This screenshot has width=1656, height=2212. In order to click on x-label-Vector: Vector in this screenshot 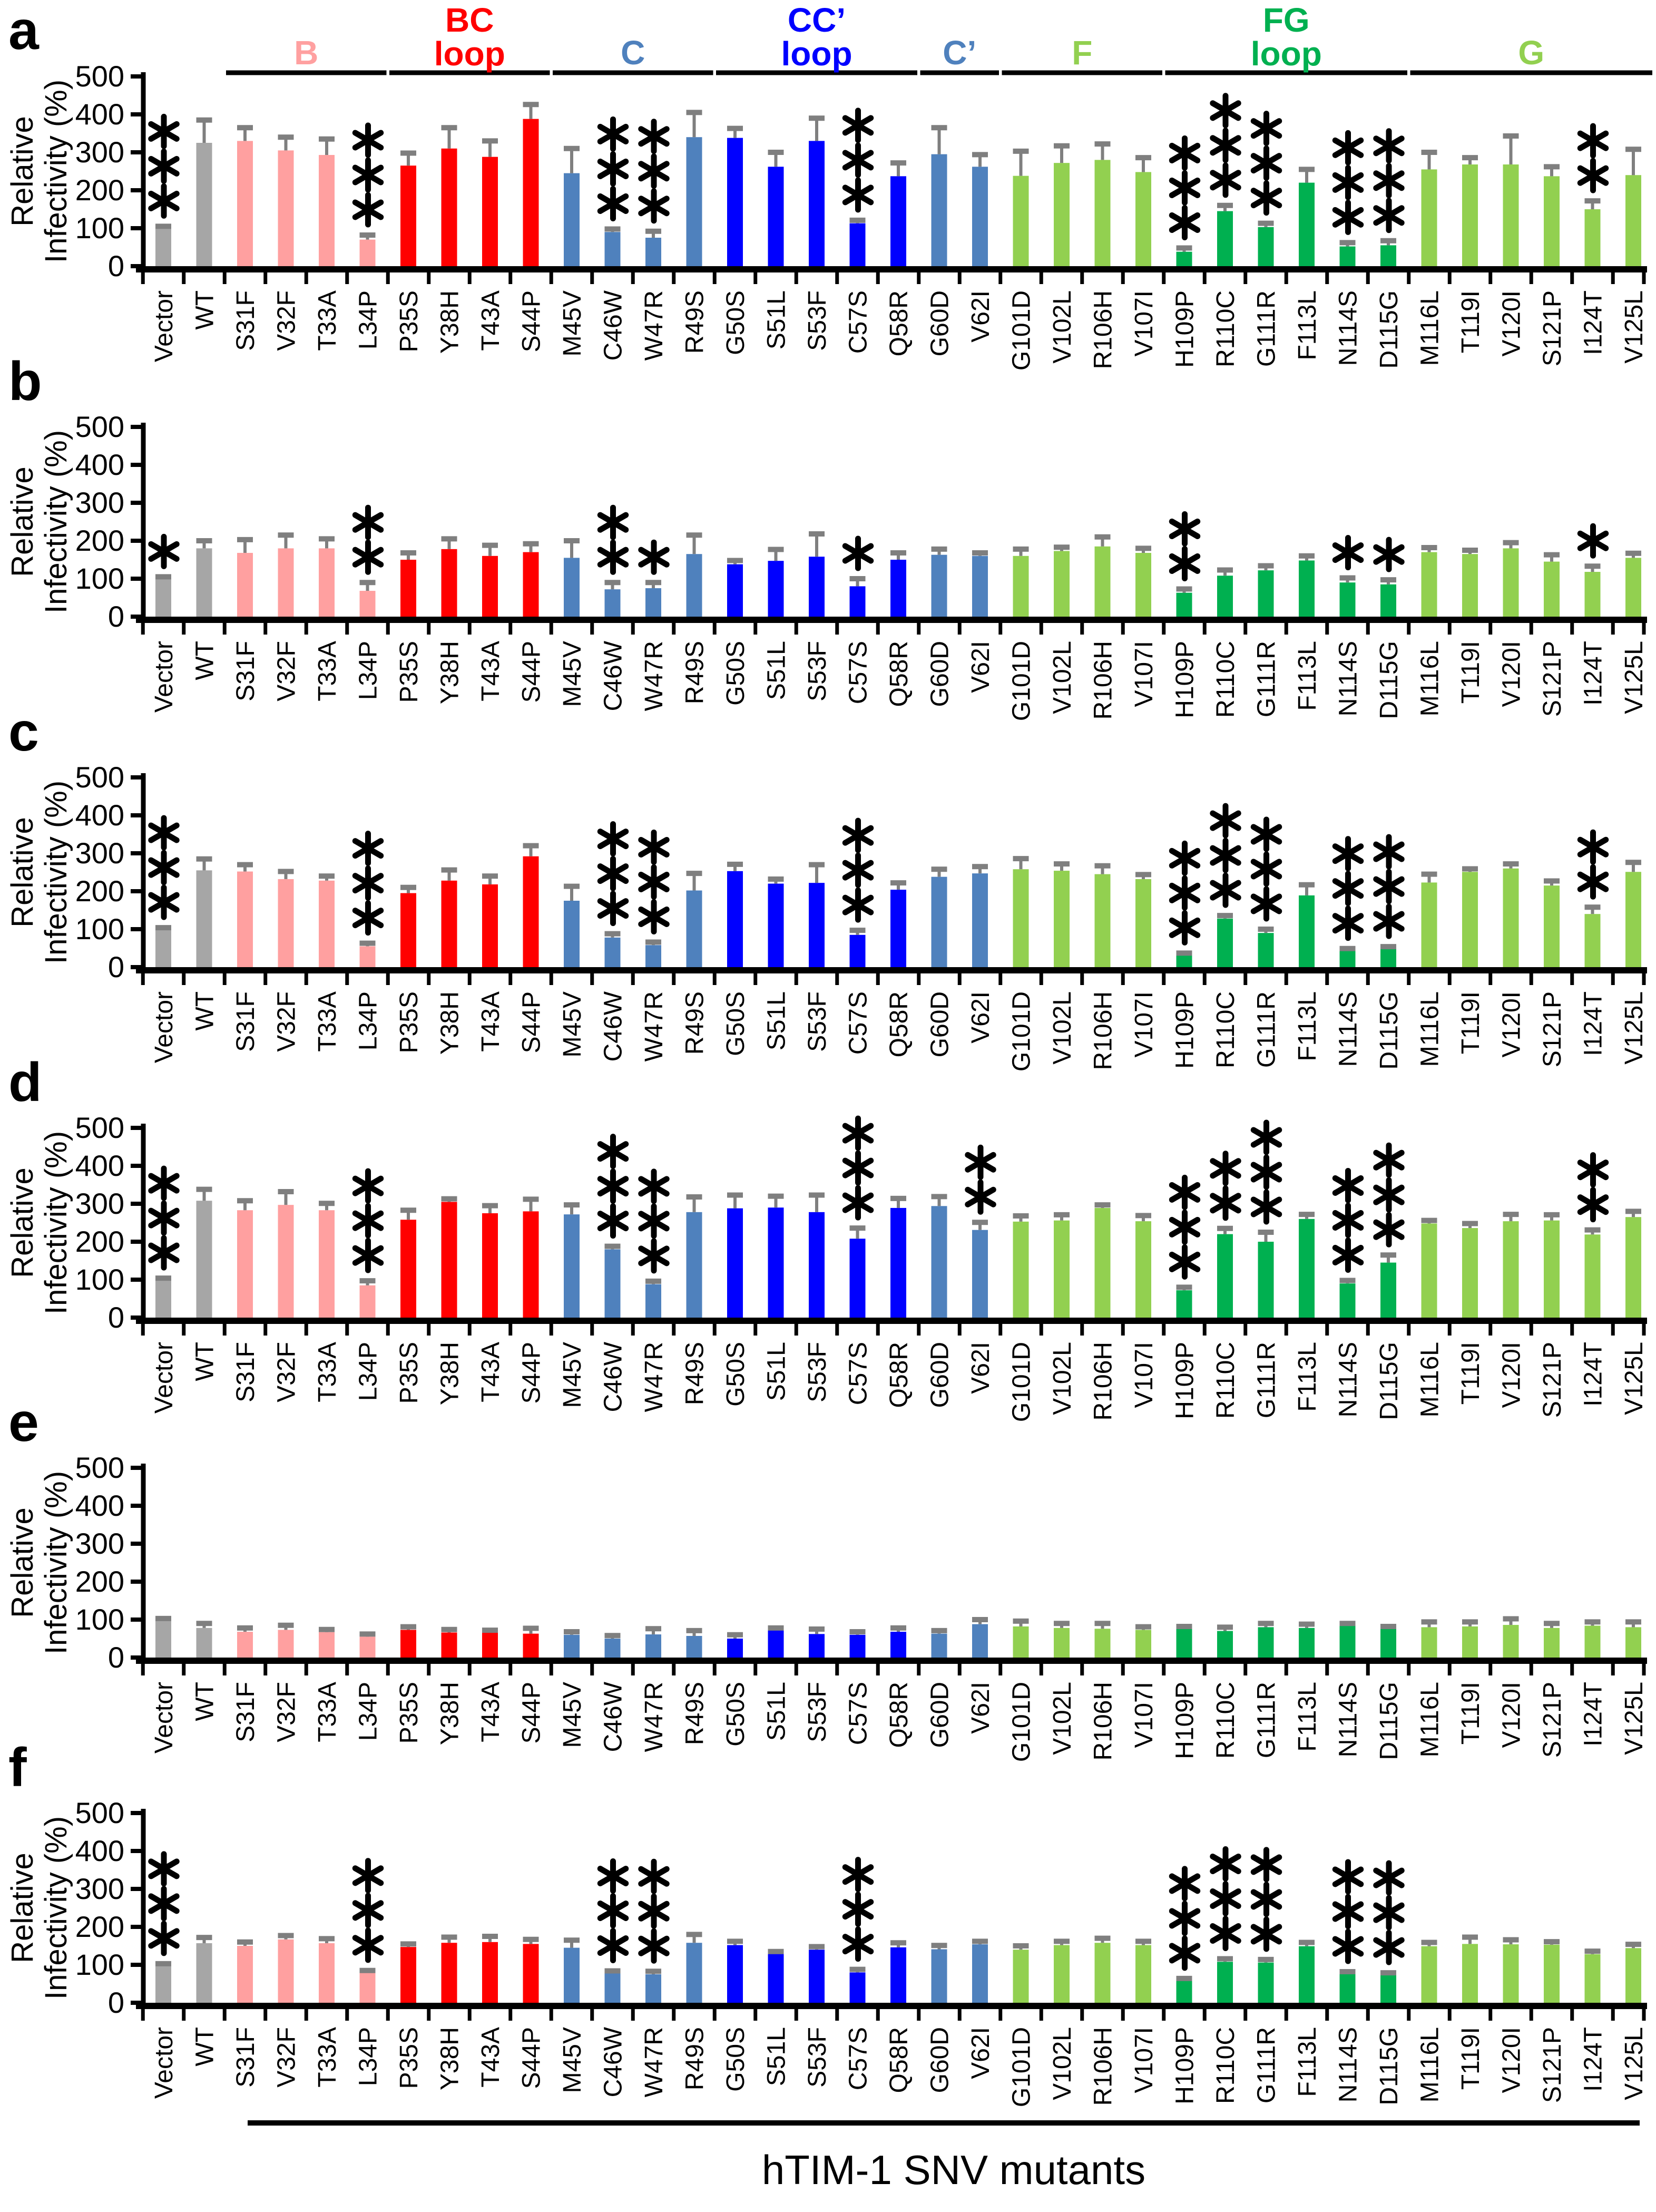, I will do `click(164, 326)`.